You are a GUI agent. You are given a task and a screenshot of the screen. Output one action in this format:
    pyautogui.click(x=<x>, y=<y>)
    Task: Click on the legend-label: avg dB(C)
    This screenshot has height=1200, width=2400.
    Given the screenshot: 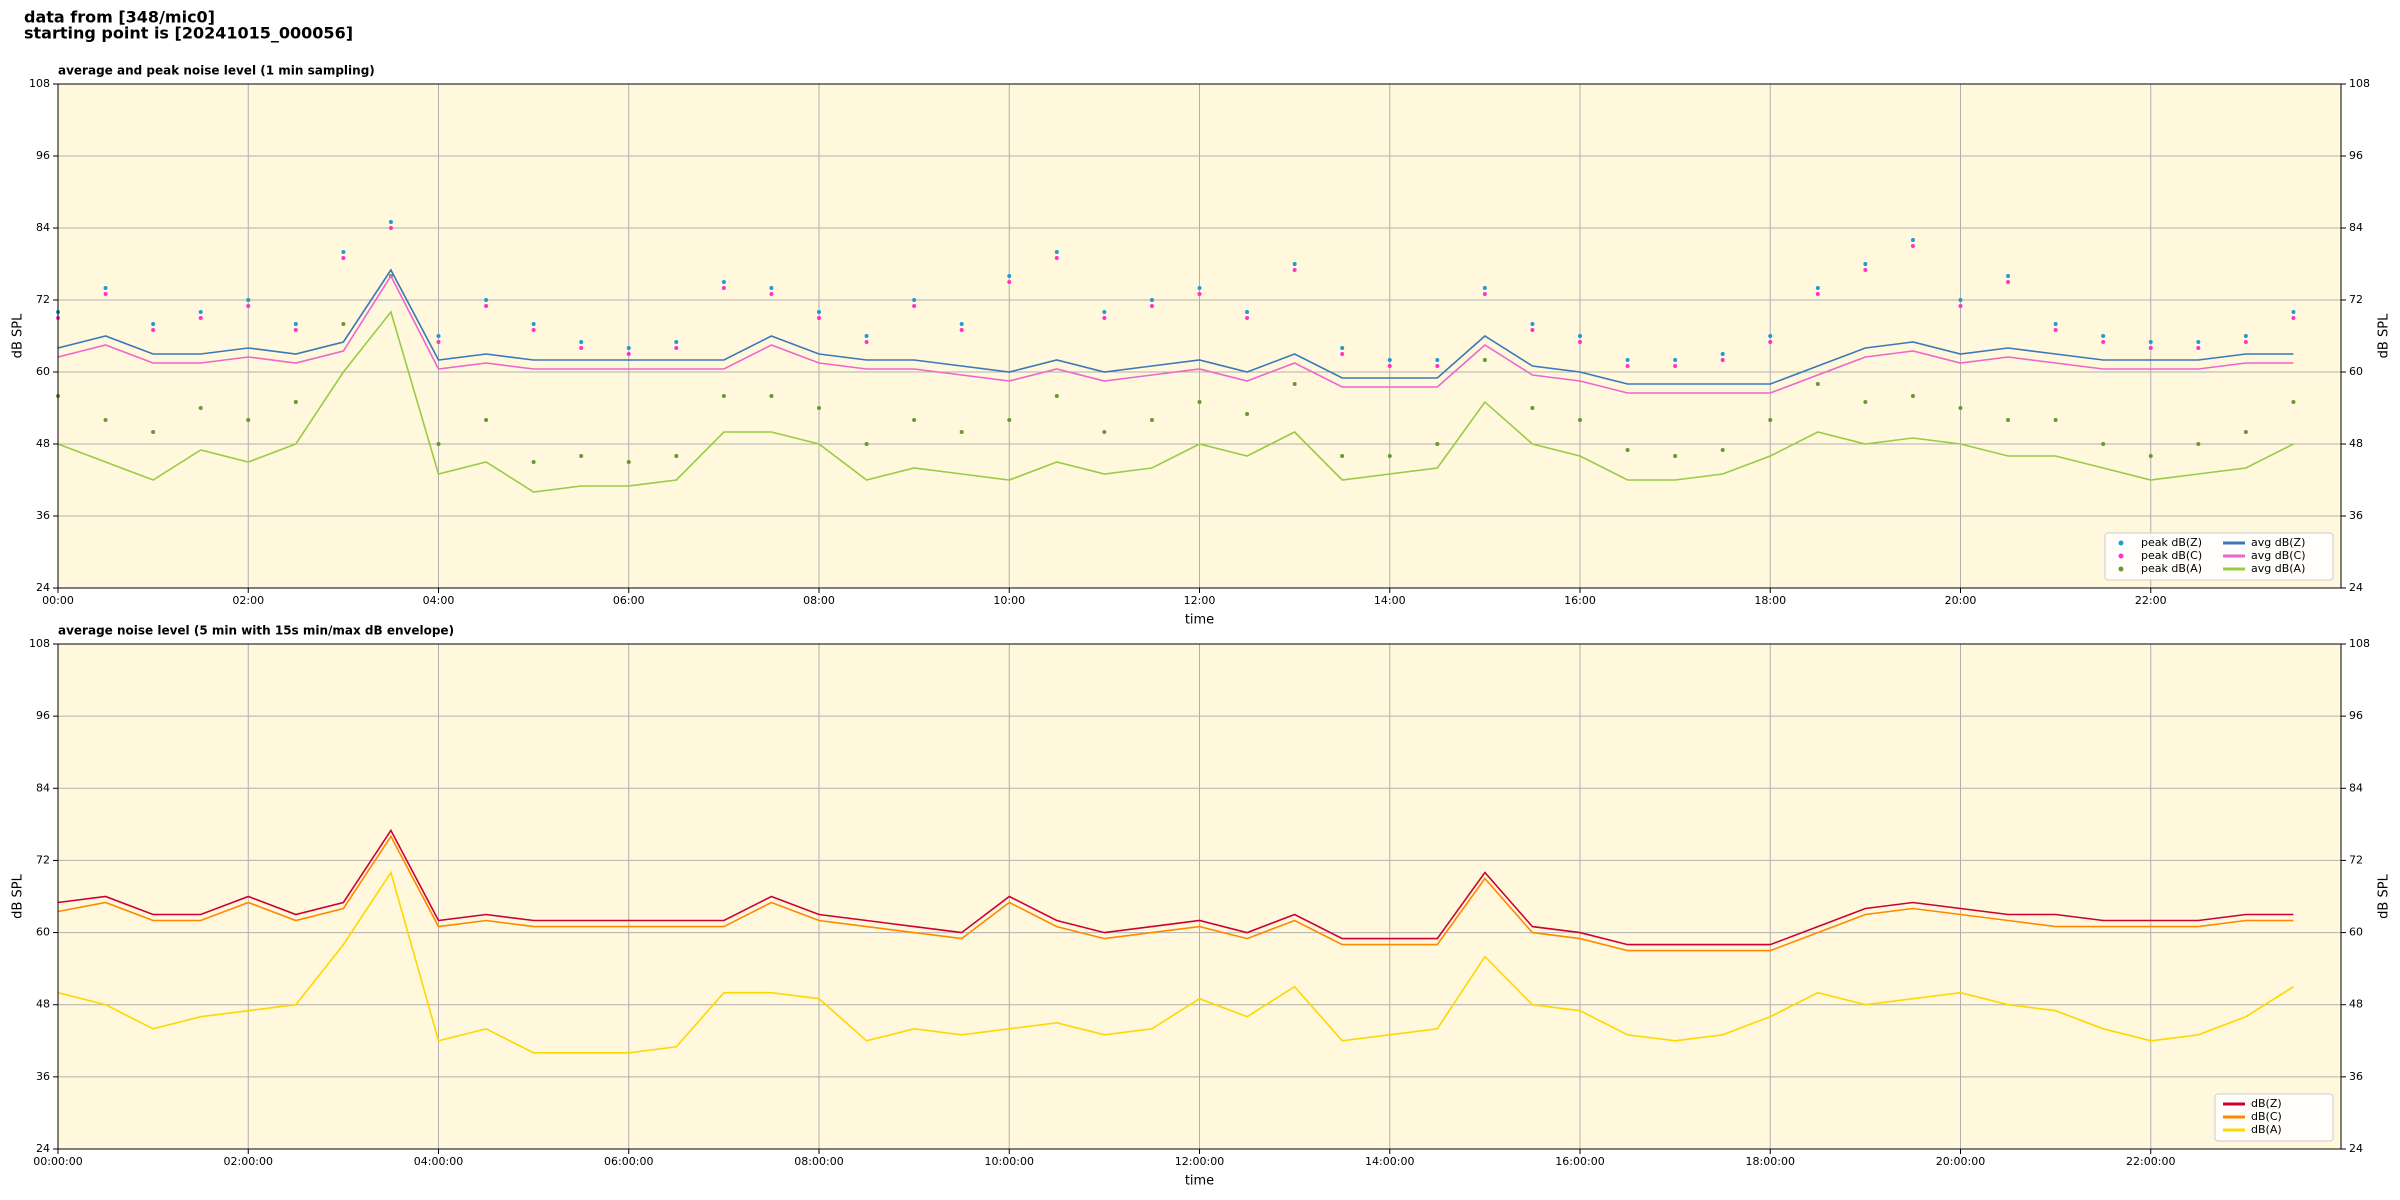 What is the action you would take?
    pyautogui.click(x=2278, y=555)
    